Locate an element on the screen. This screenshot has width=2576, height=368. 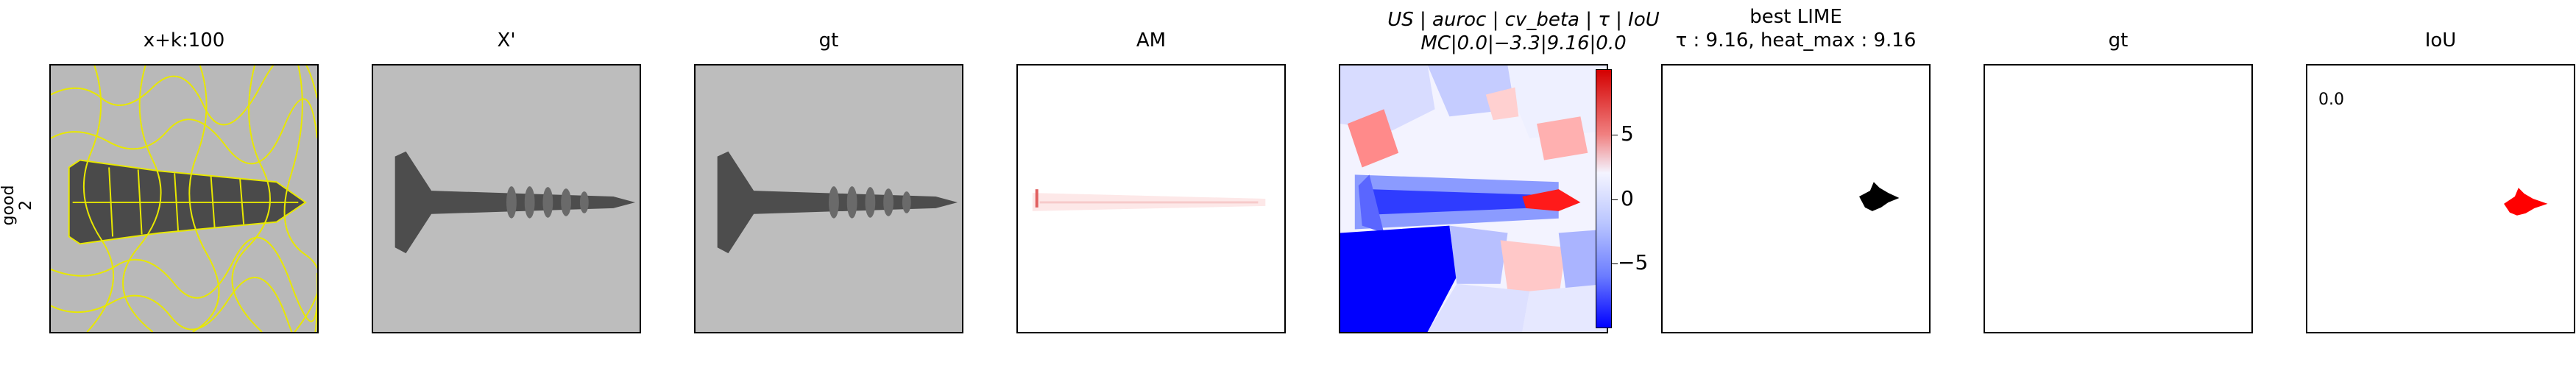
row-label-index: 2 is located at coordinates (26, 205).